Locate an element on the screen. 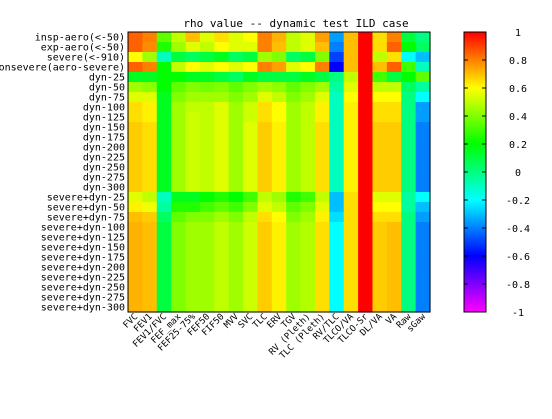  y-tick-label: dyn-25 is located at coordinates (107, 78).